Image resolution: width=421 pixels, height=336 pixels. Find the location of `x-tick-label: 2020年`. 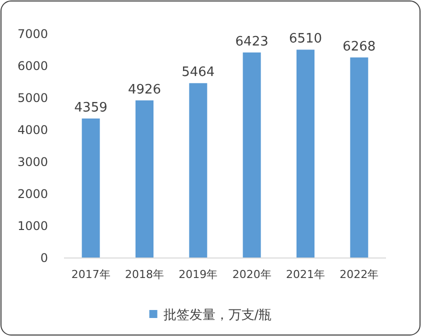

x-tick-label: 2020年 is located at coordinates (252, 274).